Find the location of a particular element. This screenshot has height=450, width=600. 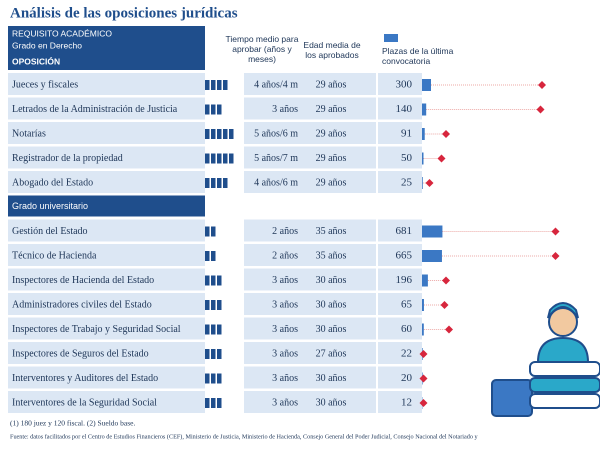

col-time-box: Tiempo medio para aprobar (años y meses) is located at coordinates (262, 49).